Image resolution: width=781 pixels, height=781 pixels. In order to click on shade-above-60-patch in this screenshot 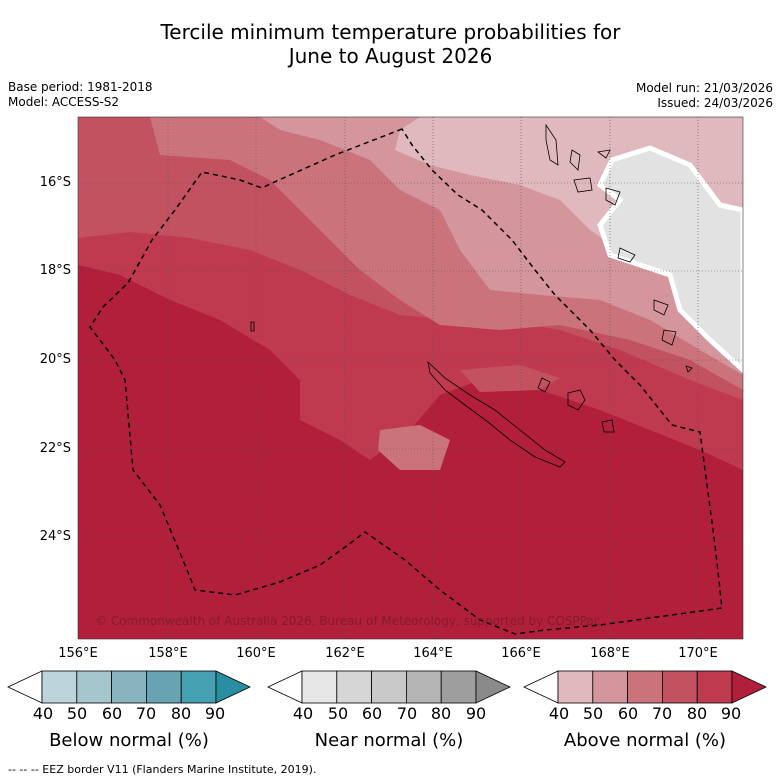, I will do `click(414, 447)`.